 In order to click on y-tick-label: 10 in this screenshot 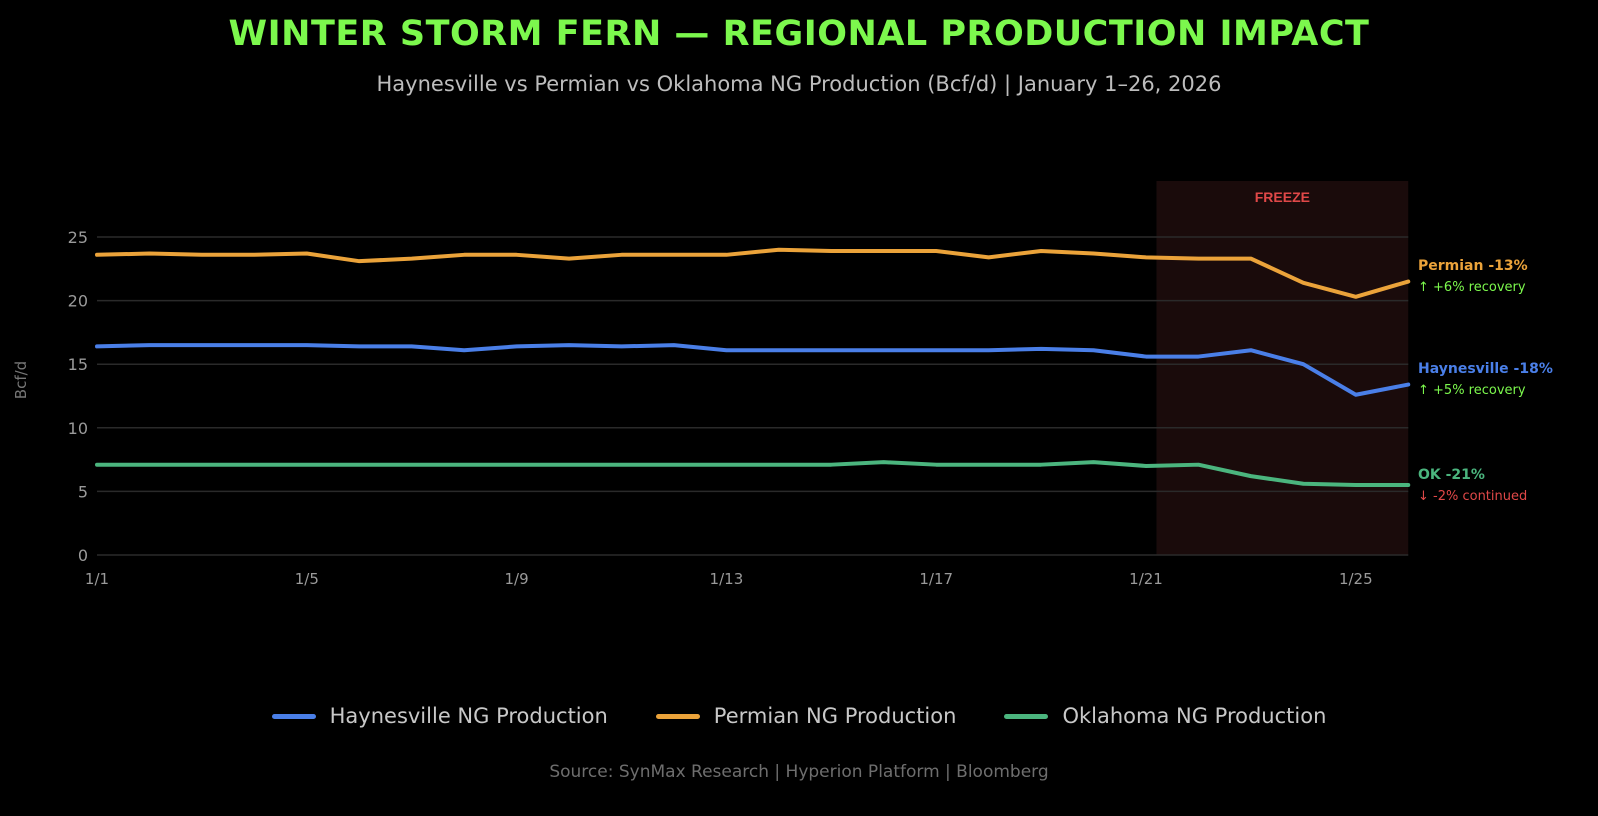, I will do `click(78, 428)`.